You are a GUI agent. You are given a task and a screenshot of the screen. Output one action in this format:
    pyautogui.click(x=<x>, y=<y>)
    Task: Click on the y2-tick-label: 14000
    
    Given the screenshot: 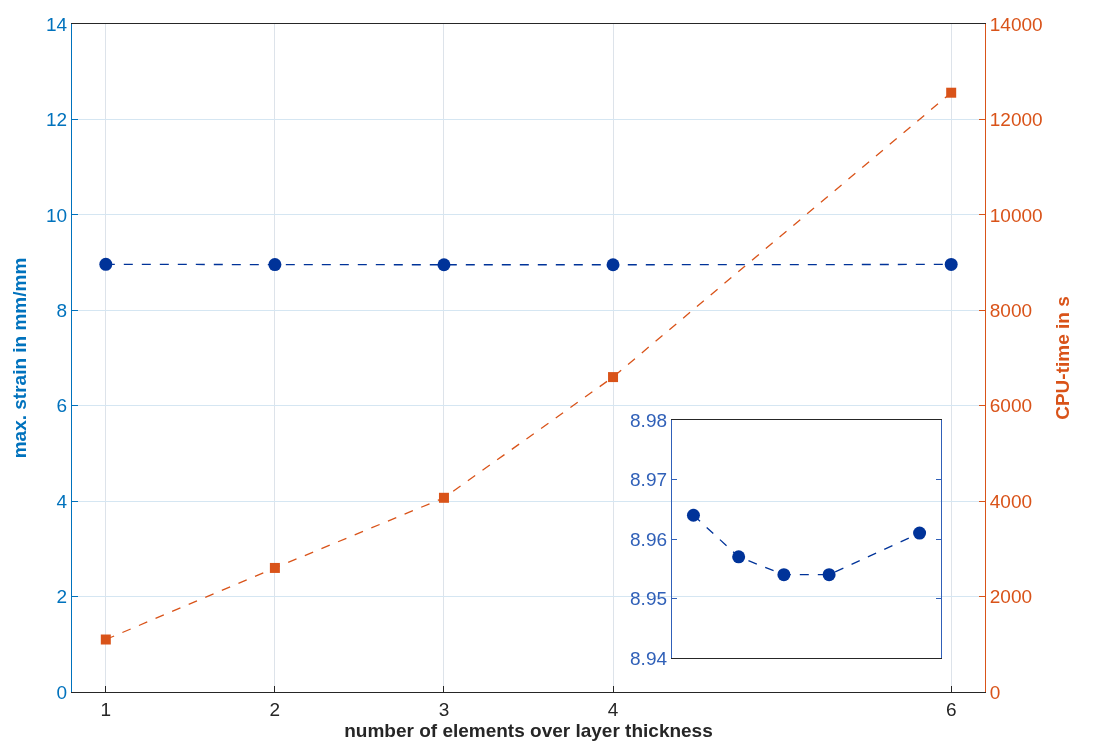 What is the action you would take?
    pyautogui.click(x=1016, y=24)
    